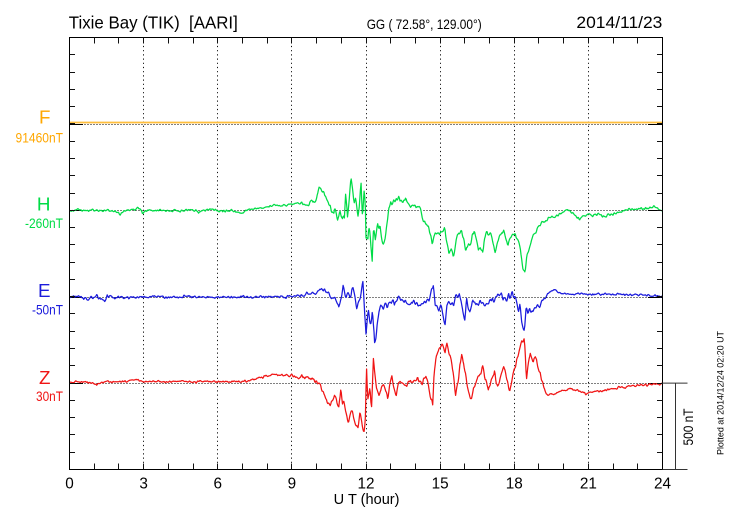  Describe the element at coordinates (367, 500) in the screenshot. I see `svg-text: U T (hour)` at that location.